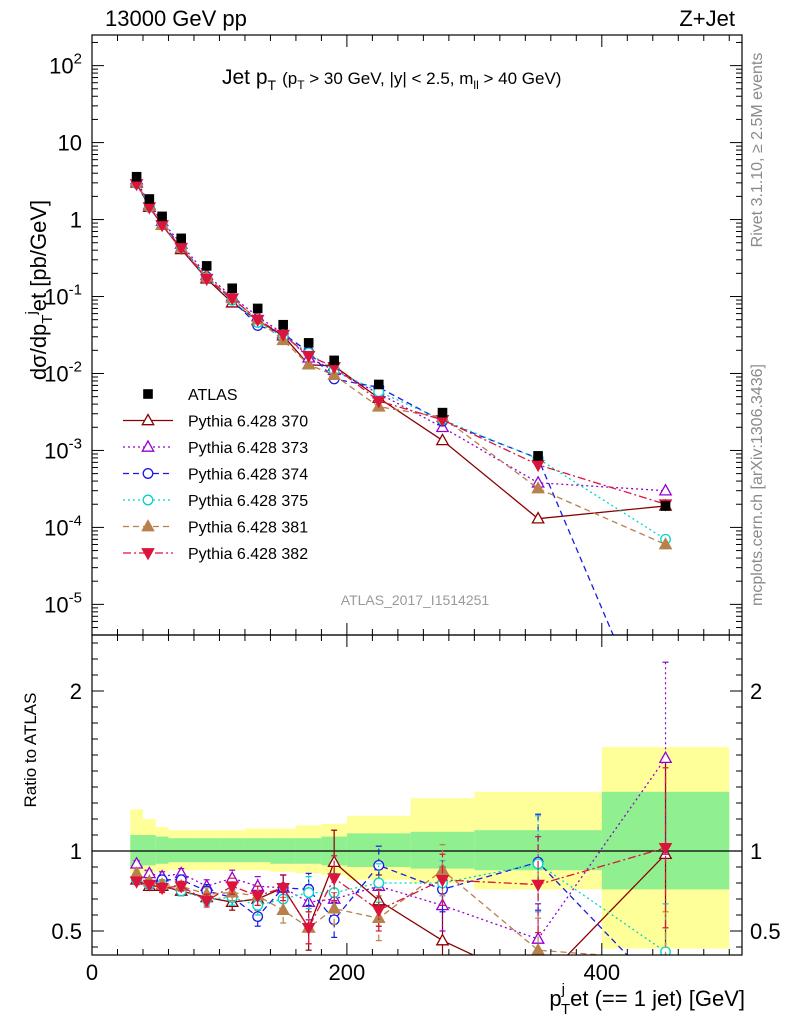  Describe the element at coordinates (76, 220) in the screenshot. I see `y-tick-label: 1` at that location.